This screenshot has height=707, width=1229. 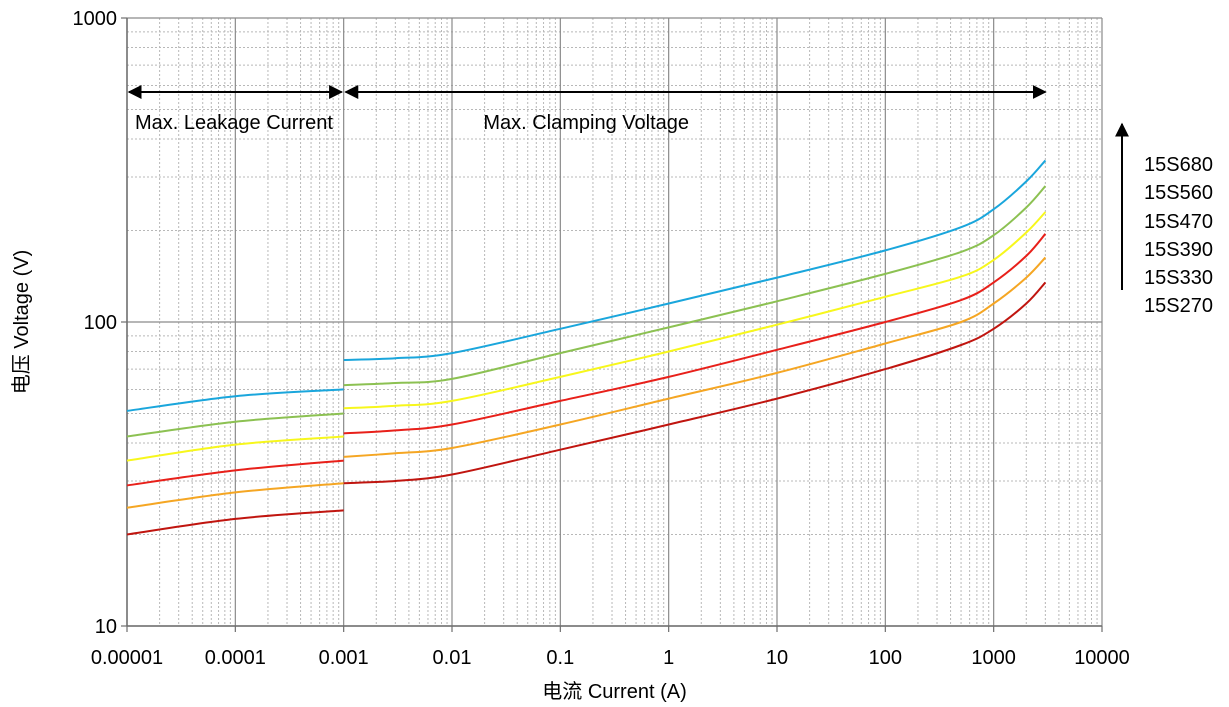 What do you see at coordinates (1178, 278) in the screenshot?
I see `legend-label-15s330: 15S330` at bounding box center [1178, 278].